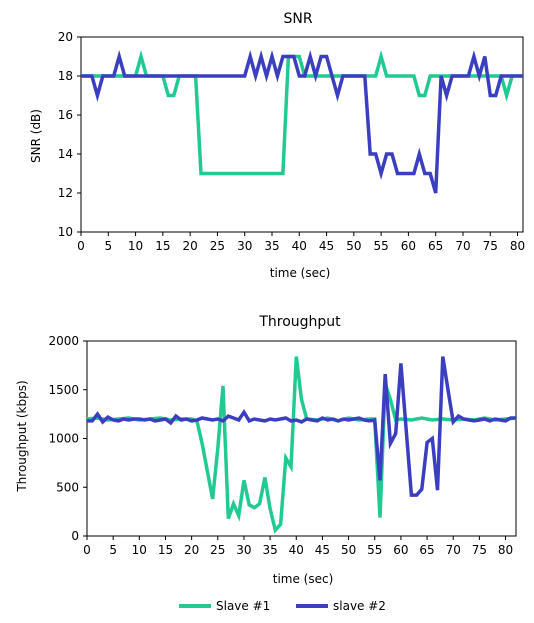 The height and width of the screenshot is (623, 534). What do you see at coordinates (243, 550) in the screenshot?
I see `throughput-x-tick-label: 30` at bounding box center [243, 550].